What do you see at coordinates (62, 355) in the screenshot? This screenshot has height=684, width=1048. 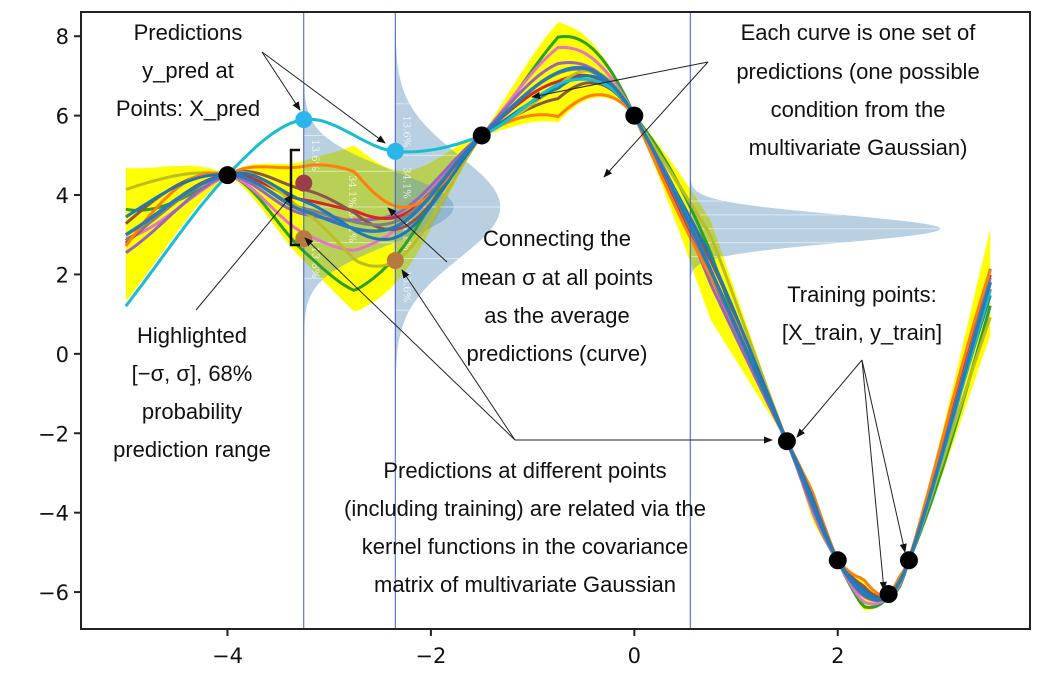 I see `y-tick-label: 0` at bounding box center [62, 355].